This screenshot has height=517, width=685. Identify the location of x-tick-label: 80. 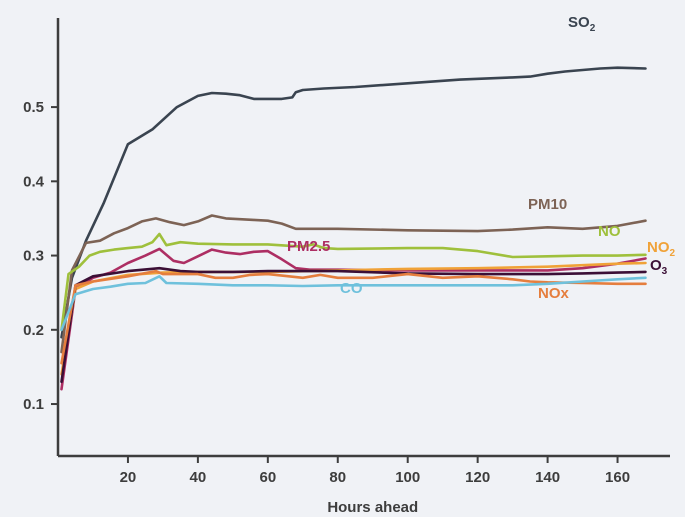
(337, 477).